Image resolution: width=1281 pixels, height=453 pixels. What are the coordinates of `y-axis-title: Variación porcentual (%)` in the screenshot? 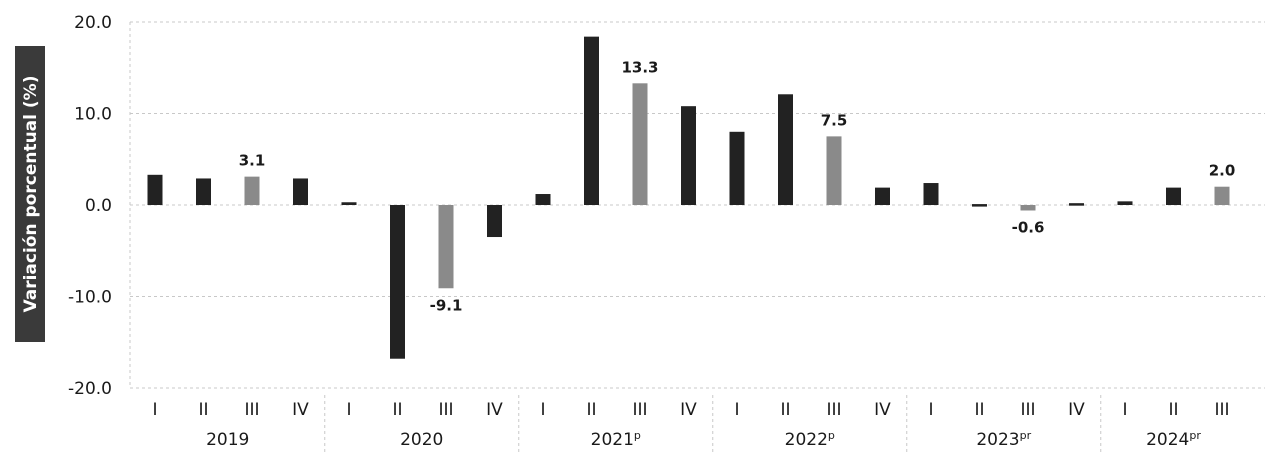 It's located at (31, 194).